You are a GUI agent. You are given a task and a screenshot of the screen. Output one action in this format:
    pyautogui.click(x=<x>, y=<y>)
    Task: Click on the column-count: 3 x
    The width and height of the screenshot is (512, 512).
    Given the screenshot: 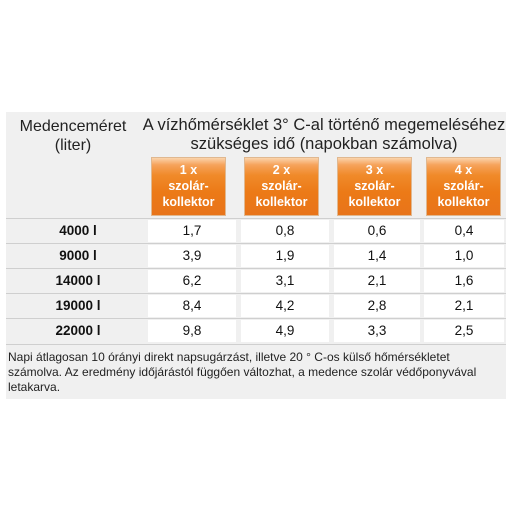 What is the action you would take?
    pyautogui.click(x=374, y=170)
    